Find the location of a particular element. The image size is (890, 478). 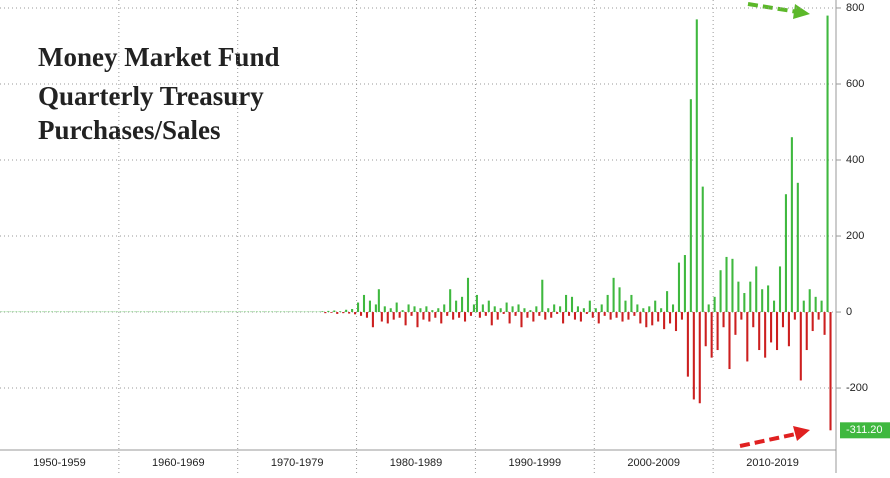

y-tick-label: 400 is located at coordinates (855, 160).